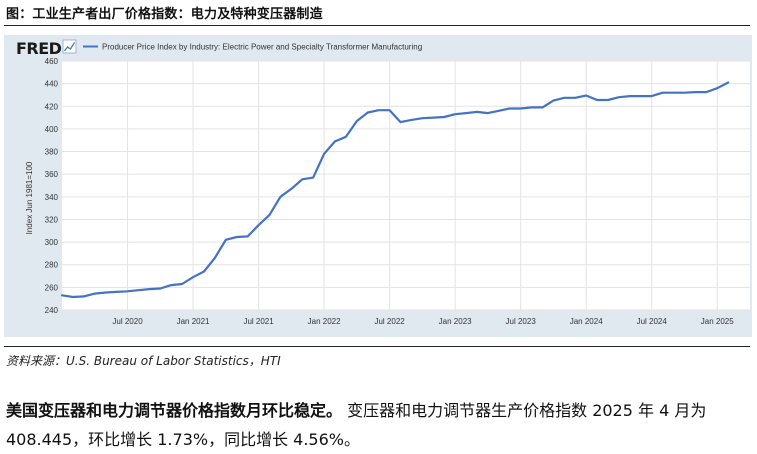 The width and height of the screenshot is (757, 454). What do you see at coordinates (52, 186) in the screenshot?
I see `y-axis-ticks: 240 260 280 300 320 340 360 380 400 420 440 460` at bounding box center [52, 186].